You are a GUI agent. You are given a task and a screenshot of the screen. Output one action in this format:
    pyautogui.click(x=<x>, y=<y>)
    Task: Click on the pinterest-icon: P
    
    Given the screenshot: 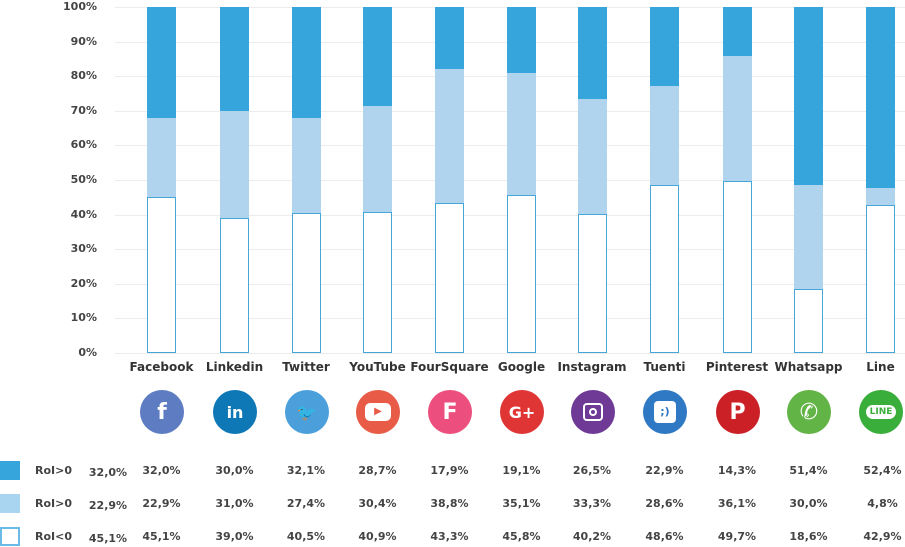 What is the action you would take?
    pyautogui.click(x=737, y=412)
    